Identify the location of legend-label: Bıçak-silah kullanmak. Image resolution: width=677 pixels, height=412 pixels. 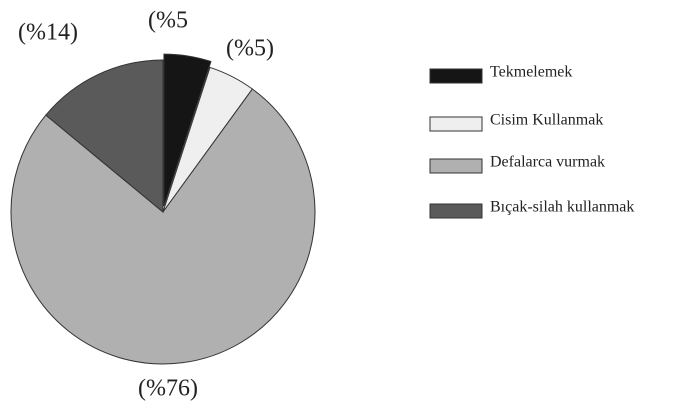
(562, 207).